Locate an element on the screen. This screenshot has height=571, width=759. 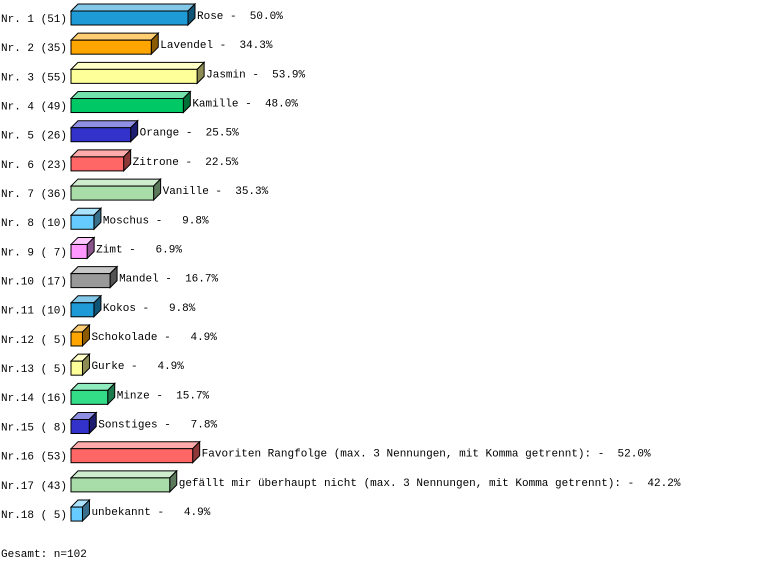
bar-label: Lavendel - 34.3% is located at coordinates (216, 46).